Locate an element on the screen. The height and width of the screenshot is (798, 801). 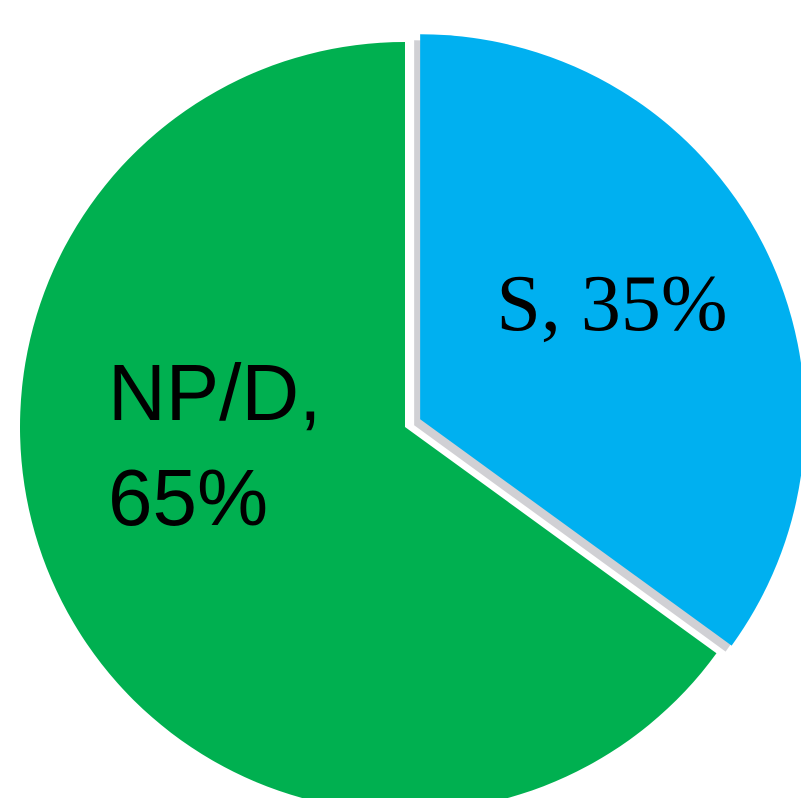
data-label-line: 65% is located at coordinates (188, 497).